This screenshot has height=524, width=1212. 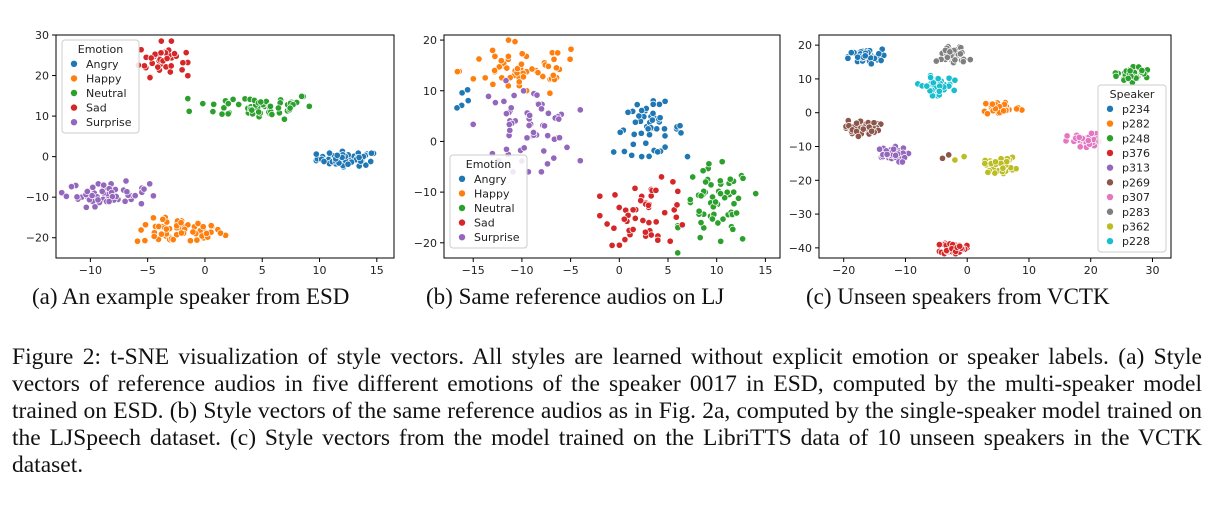 I want to click on legend-box, so click(x=488, y=201).